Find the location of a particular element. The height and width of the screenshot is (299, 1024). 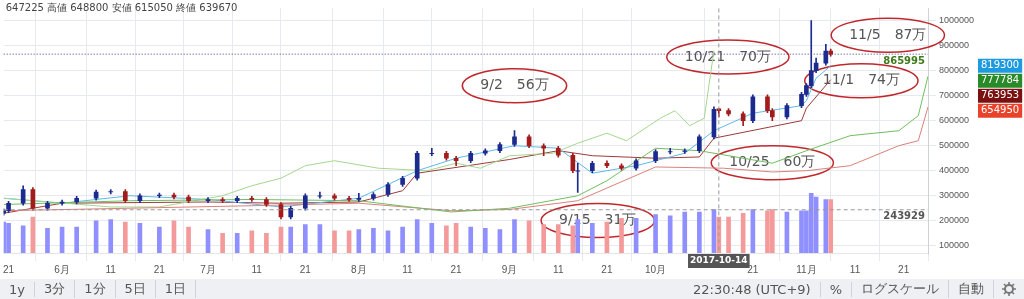

text: 1y is located at coordinates (17, 289).